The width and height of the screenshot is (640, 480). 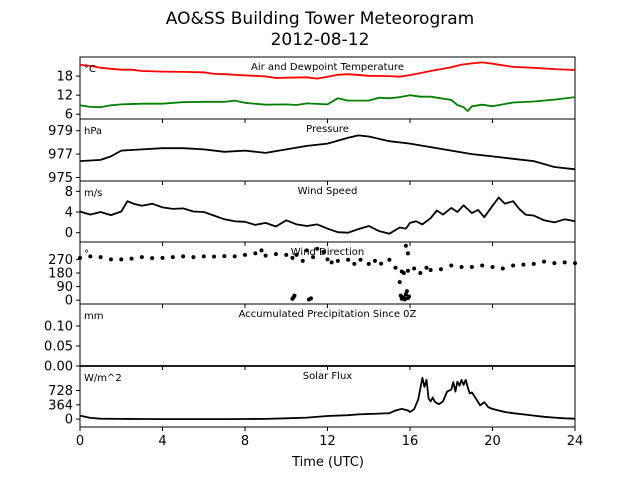 What do you see at coordinates (64, 77) in the screenshot?
I see `y-tick-label: 18` at bounding box center [64, 77].